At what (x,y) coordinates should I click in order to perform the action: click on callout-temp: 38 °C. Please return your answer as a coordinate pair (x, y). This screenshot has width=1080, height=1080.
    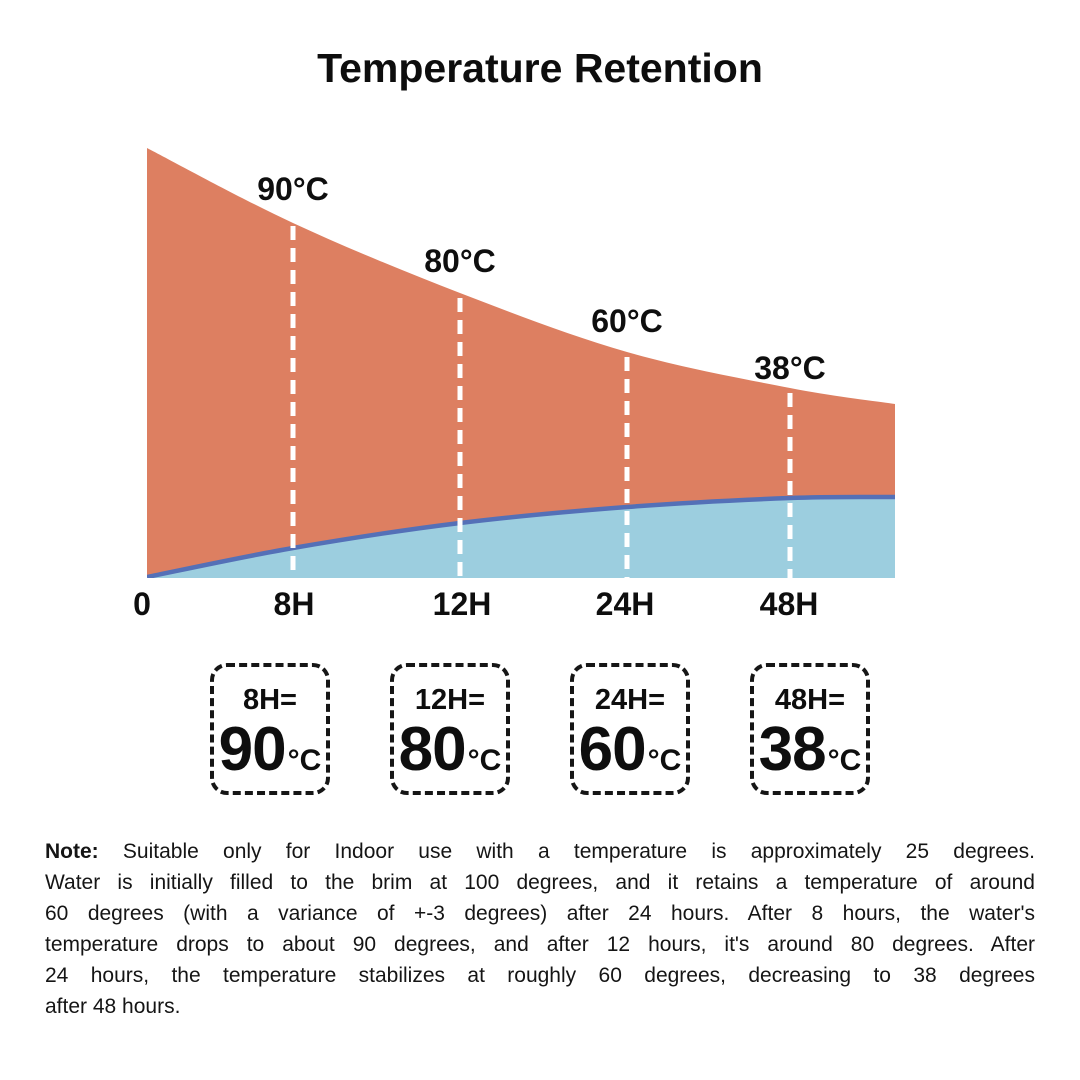
    Looking at the image, I should click on (810, 749).